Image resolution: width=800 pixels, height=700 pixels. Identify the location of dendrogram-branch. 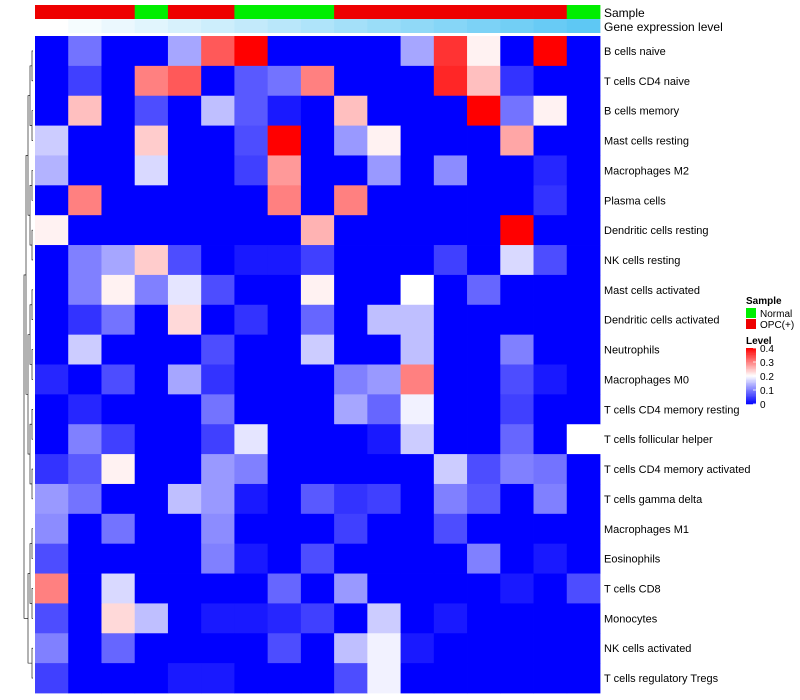
(32, 125).